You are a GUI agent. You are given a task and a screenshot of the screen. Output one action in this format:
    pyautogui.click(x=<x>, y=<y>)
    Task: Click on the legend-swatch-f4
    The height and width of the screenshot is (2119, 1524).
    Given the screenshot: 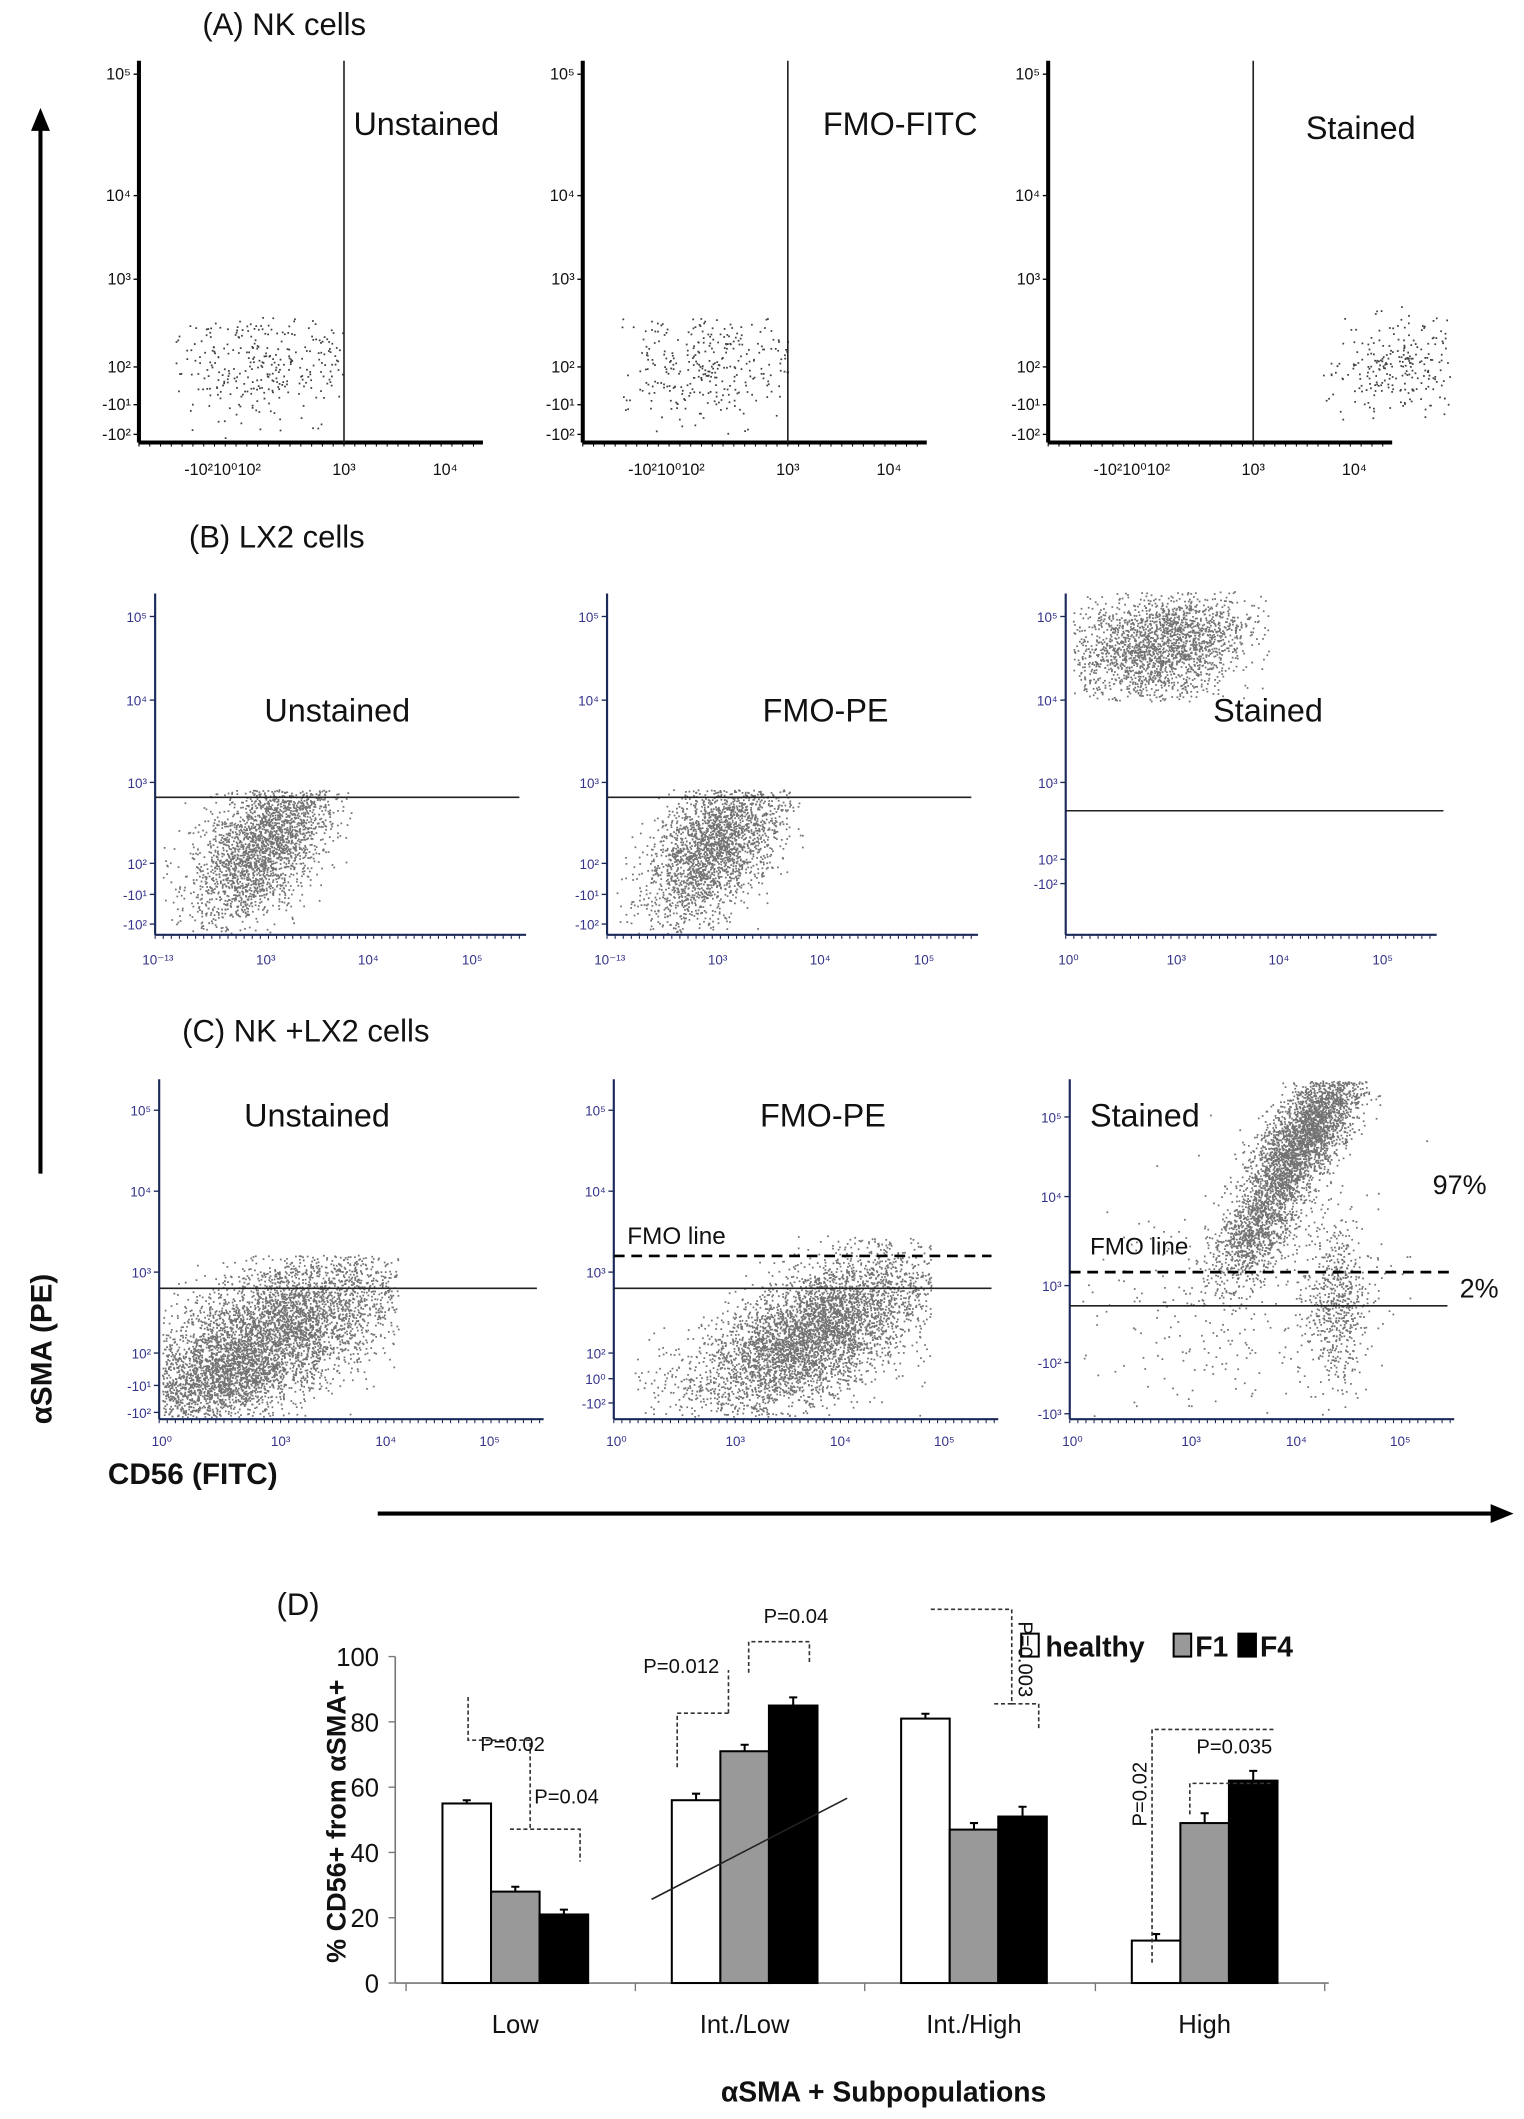 What is the action you would take?
    pyautogui.click(x=1247, y=1645)
    